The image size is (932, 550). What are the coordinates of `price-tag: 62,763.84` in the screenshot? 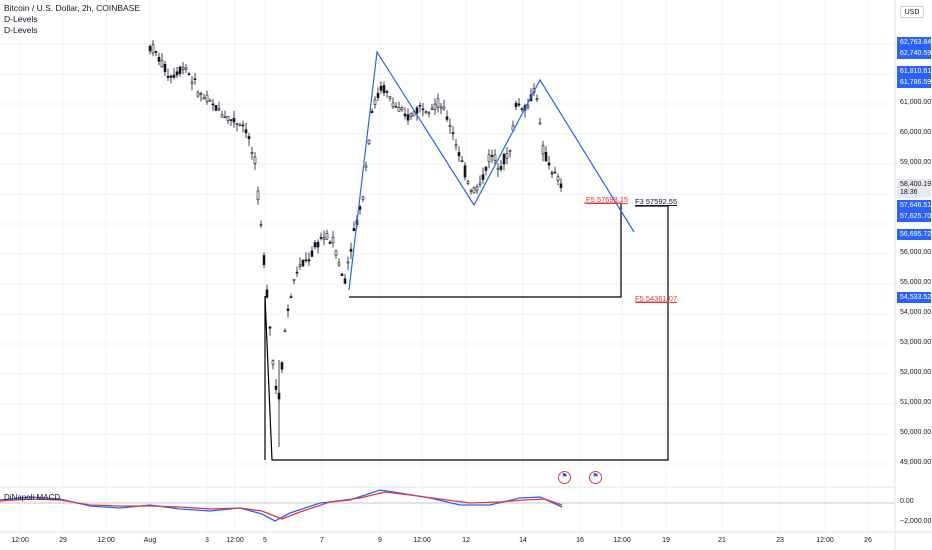 It's located at (914, 42).